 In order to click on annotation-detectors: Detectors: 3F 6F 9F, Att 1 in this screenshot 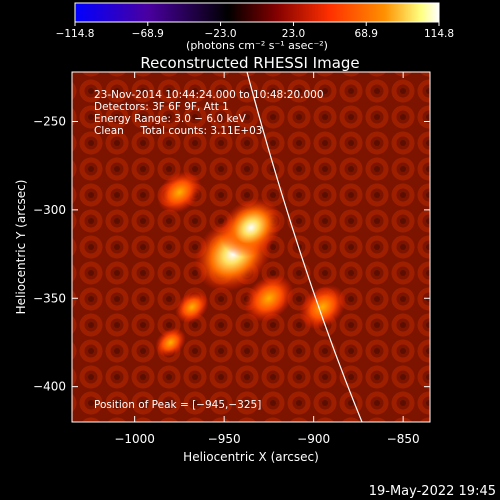, I will do `click(161, 107)`.